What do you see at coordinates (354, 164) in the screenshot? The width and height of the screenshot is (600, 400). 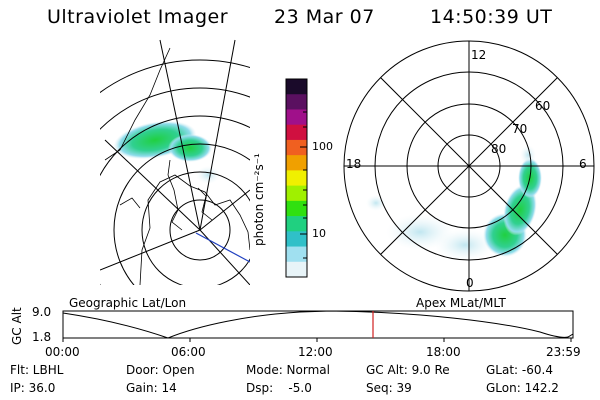 I see `mlt-label-18: 18` at bounding box center [354, 164].